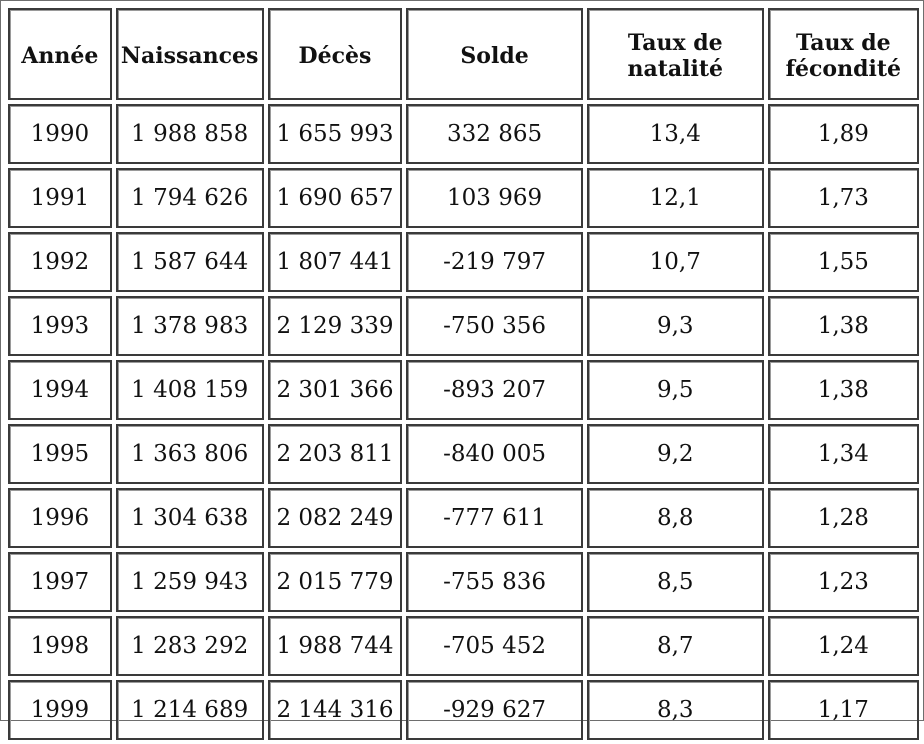 This screenshot has height=744, width=924. I want to click on cell-solde: -219 797, so click(494, 262).